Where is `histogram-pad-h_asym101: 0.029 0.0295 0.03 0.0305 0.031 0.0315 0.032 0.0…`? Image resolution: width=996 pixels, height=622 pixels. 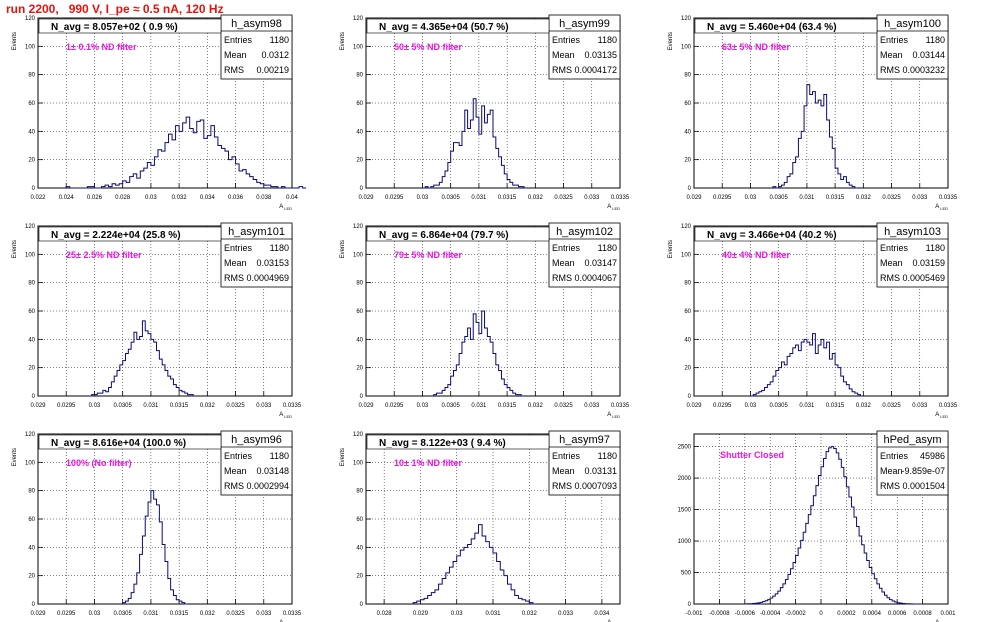 histogram-pad-h_asym101: 0.029 0.0295 0.03 0.0305 0.031 0.0315 0.032 0.0… is located at coordinates (157, 320).